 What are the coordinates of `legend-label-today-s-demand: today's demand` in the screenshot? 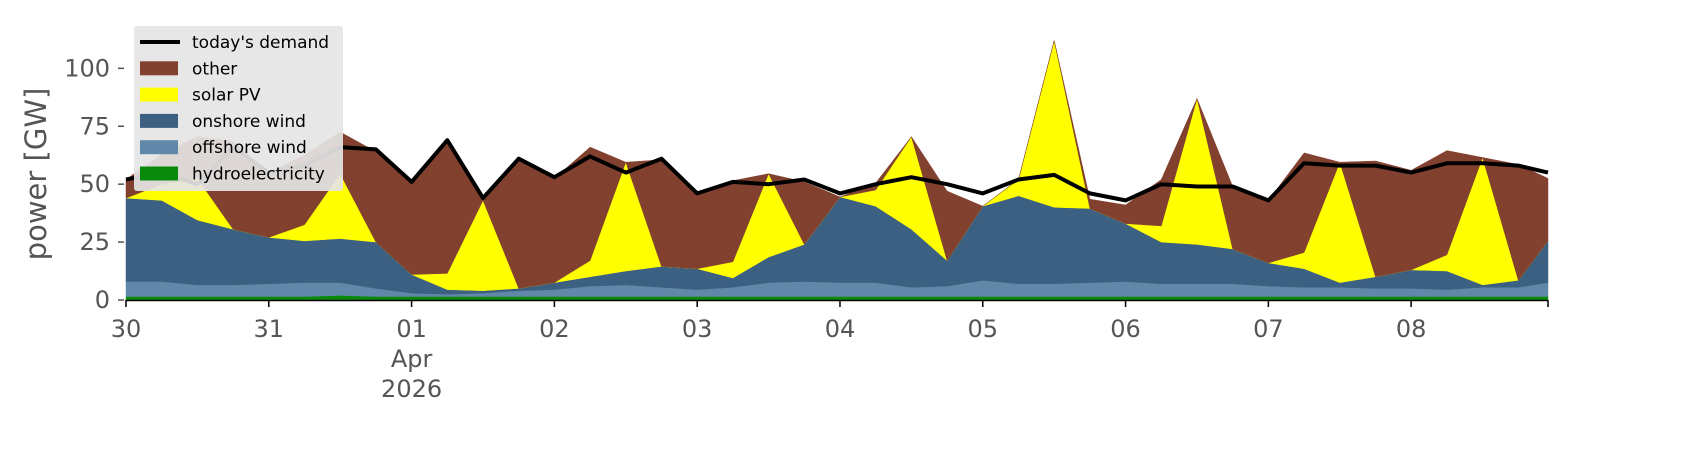 It's located at (260, 43).